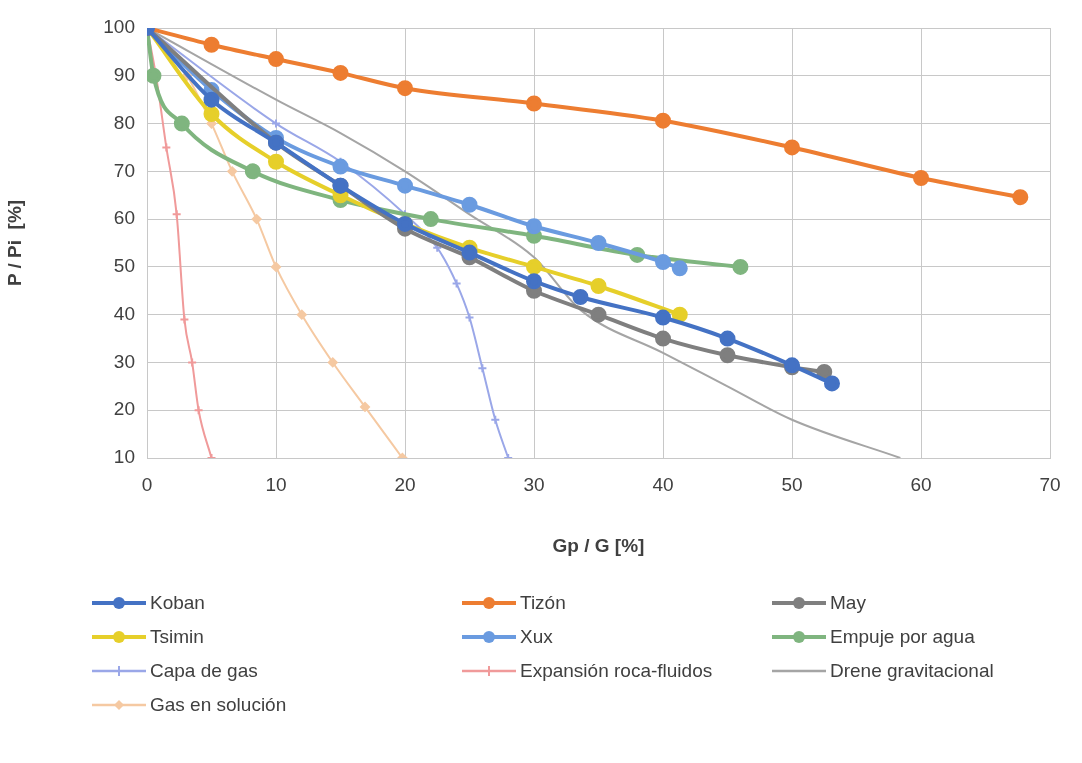 Image resolution: width=1082 pixels, height=763 pixels. I want to click on x-tick-label: 30, so click(534, 484).